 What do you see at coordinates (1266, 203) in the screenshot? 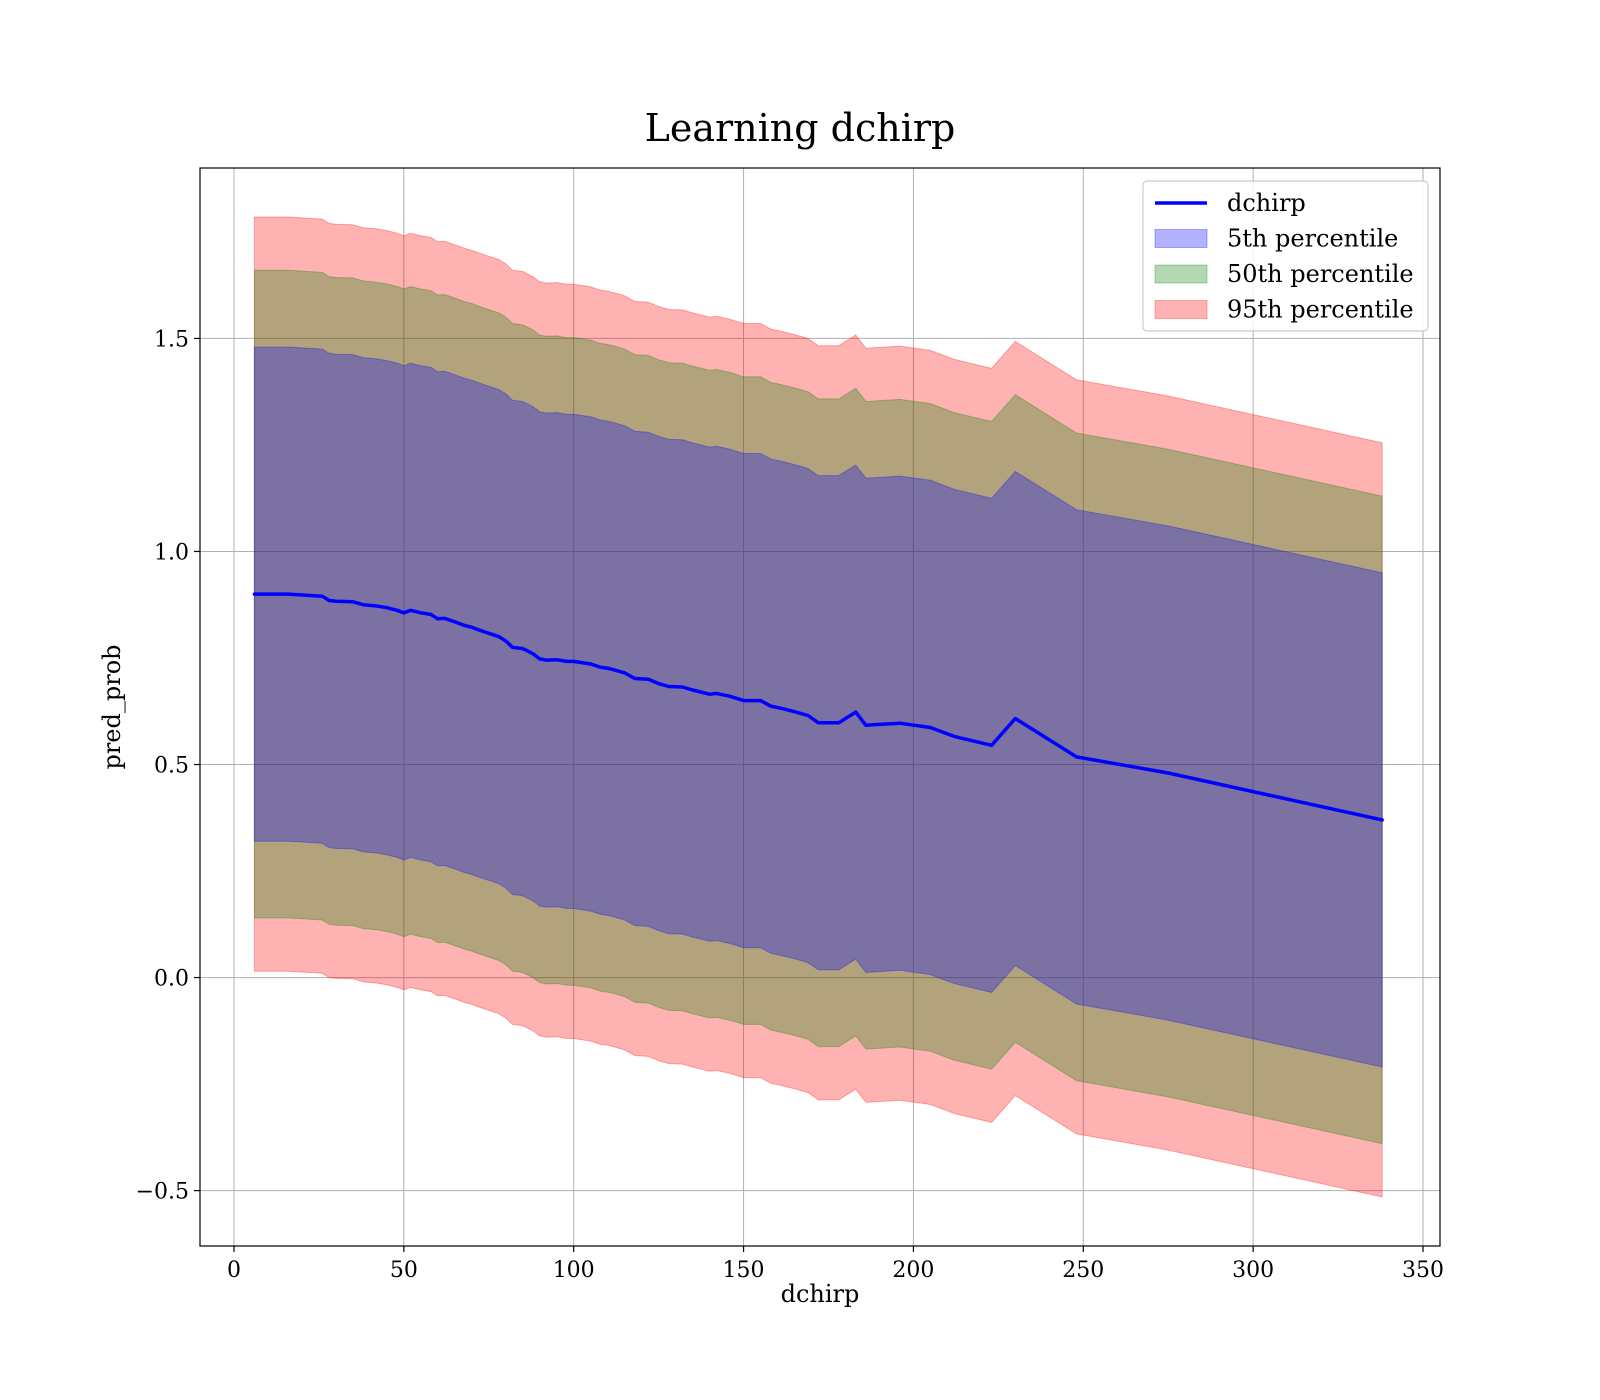
I see `legend-label: dchirp` at bounding box center [1266, 203].